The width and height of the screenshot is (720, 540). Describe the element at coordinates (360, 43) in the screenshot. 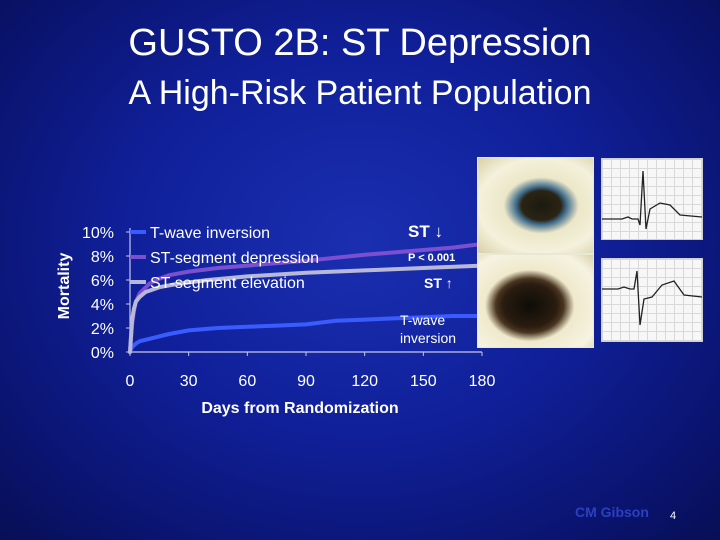

I see `slide-title: GUSTO 2B: ST Depression` at that location.